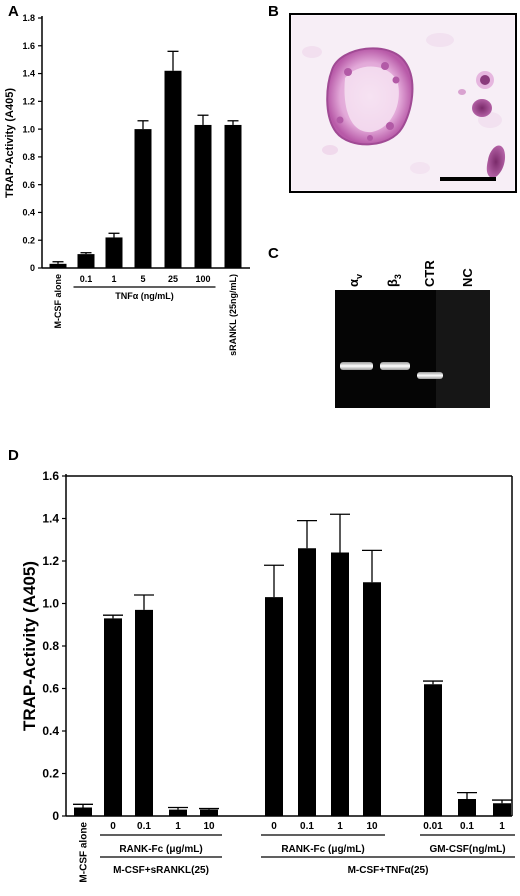  What do you see at coordinates (403, 103) in the screenshot?
I see `micrograph-image` at bounding box center [403, 103].